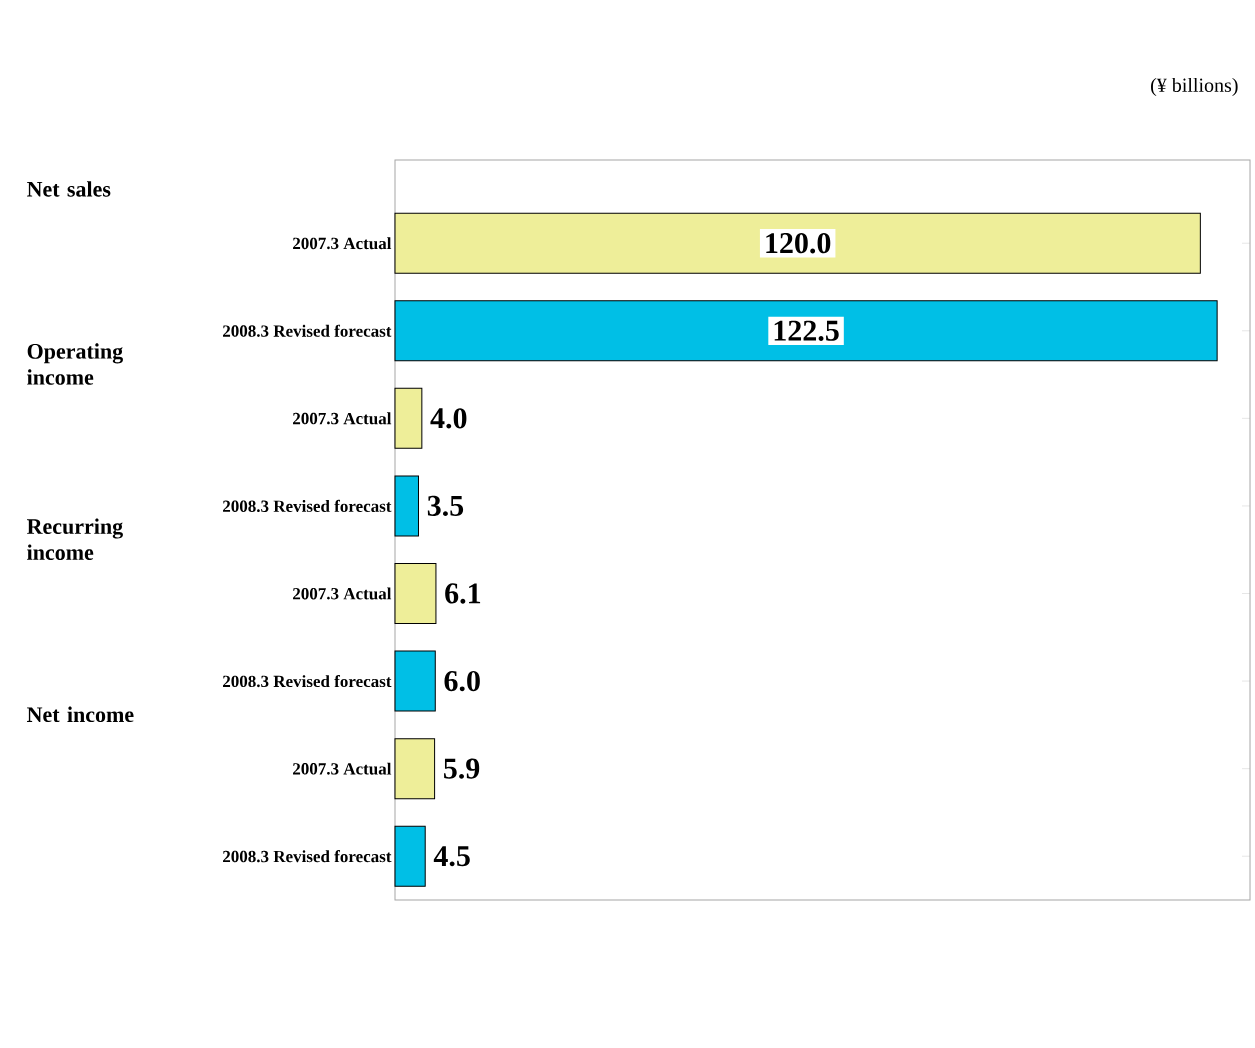  I want to click on data-label: 120.0, so click(798, 243).